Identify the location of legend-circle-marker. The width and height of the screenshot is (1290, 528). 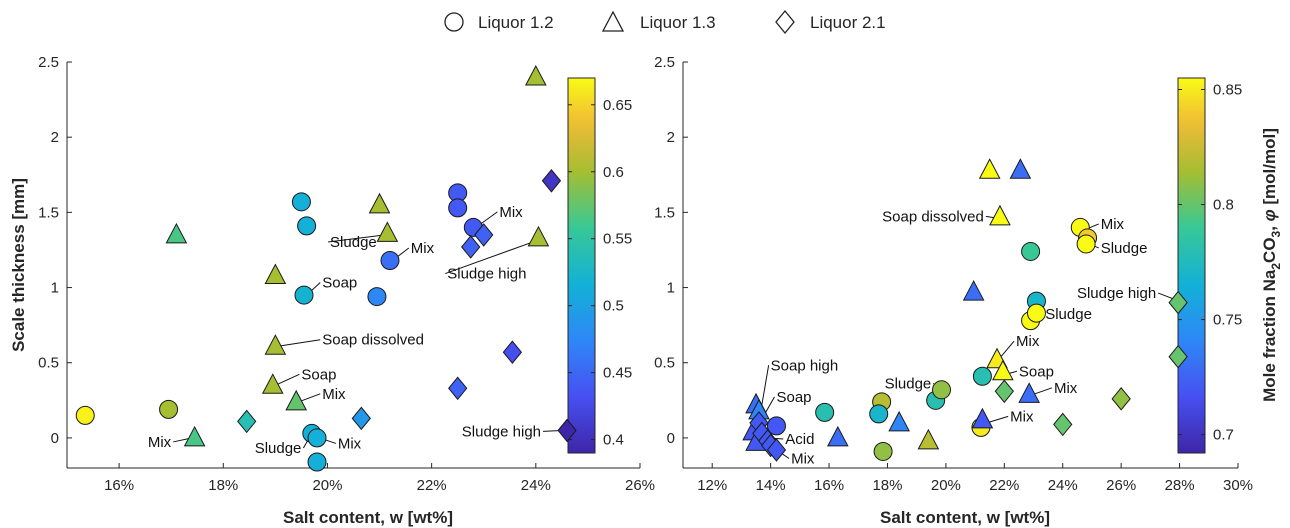
(454, 22).